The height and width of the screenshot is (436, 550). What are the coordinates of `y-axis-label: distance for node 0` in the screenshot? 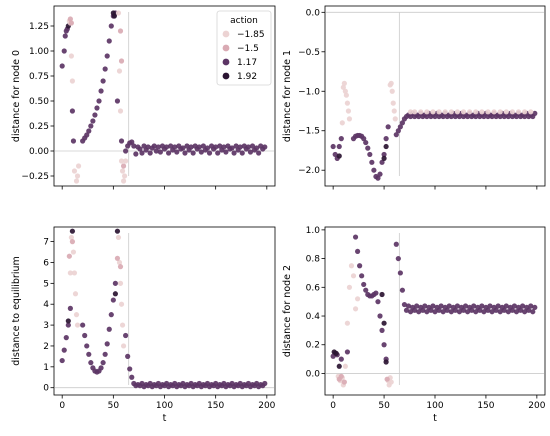 It's located at (16, 96).